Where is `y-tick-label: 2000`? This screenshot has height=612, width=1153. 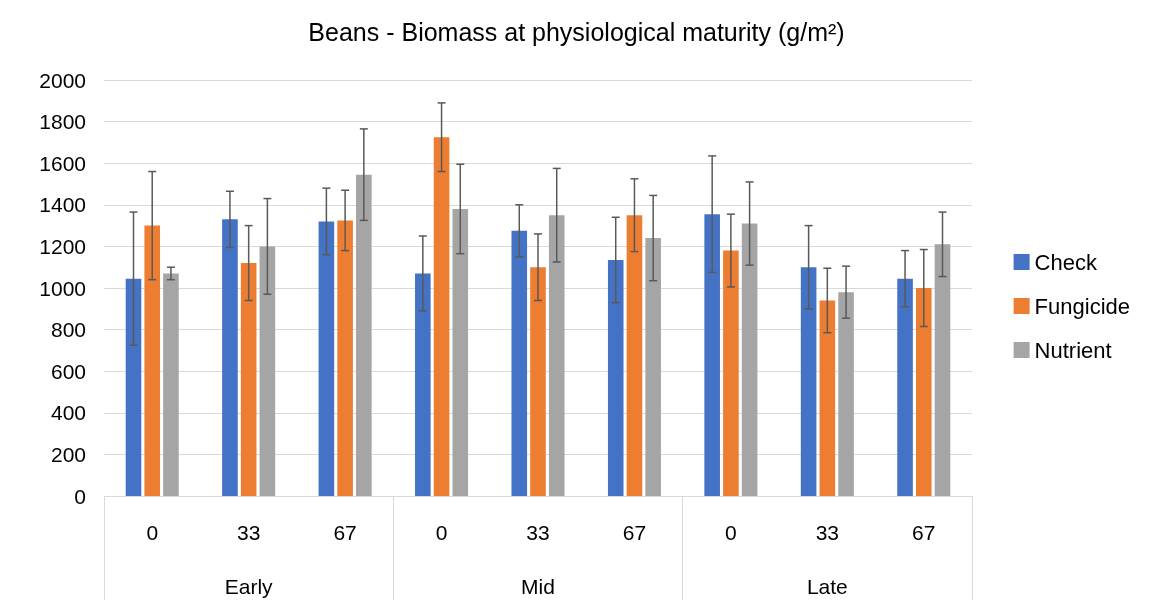
y-tick-label: 2000 is located at coordinates (62, 80).